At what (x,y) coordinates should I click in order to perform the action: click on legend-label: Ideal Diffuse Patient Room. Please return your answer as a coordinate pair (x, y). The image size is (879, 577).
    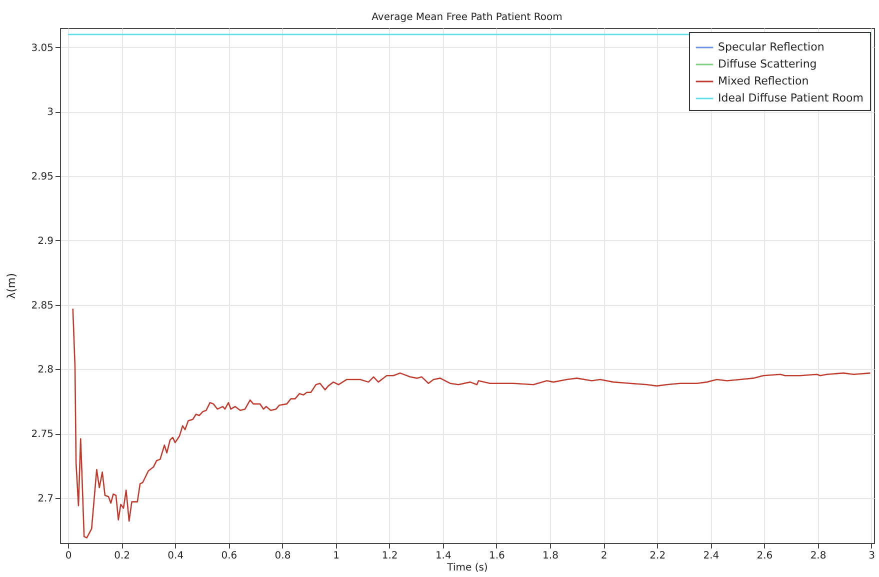
    Looking at the image, I should click on (791, 98).